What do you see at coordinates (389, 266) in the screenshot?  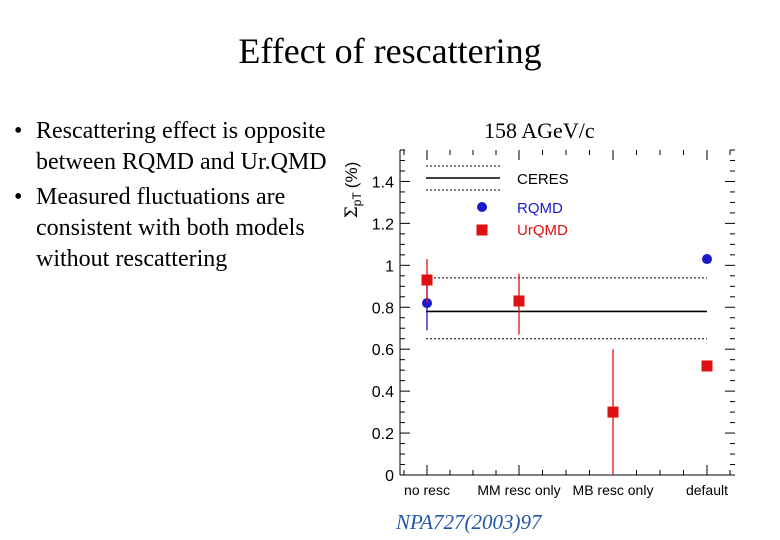 I see `y-tick-label: 1` at bounding box center [389, 266].